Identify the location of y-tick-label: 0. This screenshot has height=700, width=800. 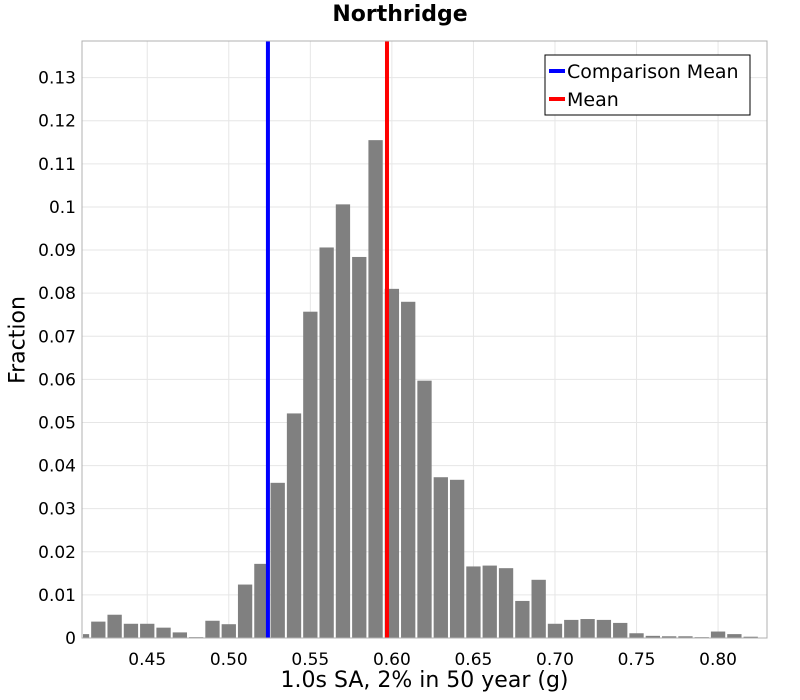
(70, 639).